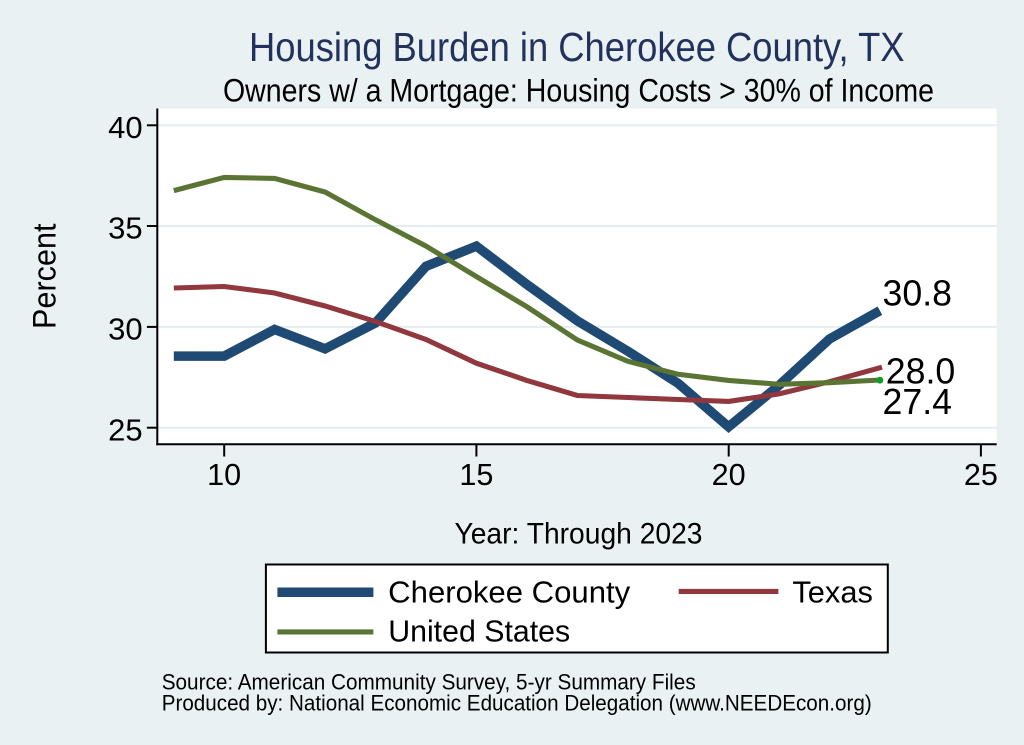 The height and width of the screenshot is (745, 1024). What do you see at coordinates (45, 276) in the screenshot?
I see `svg-text: Percent` at bounding box center [45, 276].